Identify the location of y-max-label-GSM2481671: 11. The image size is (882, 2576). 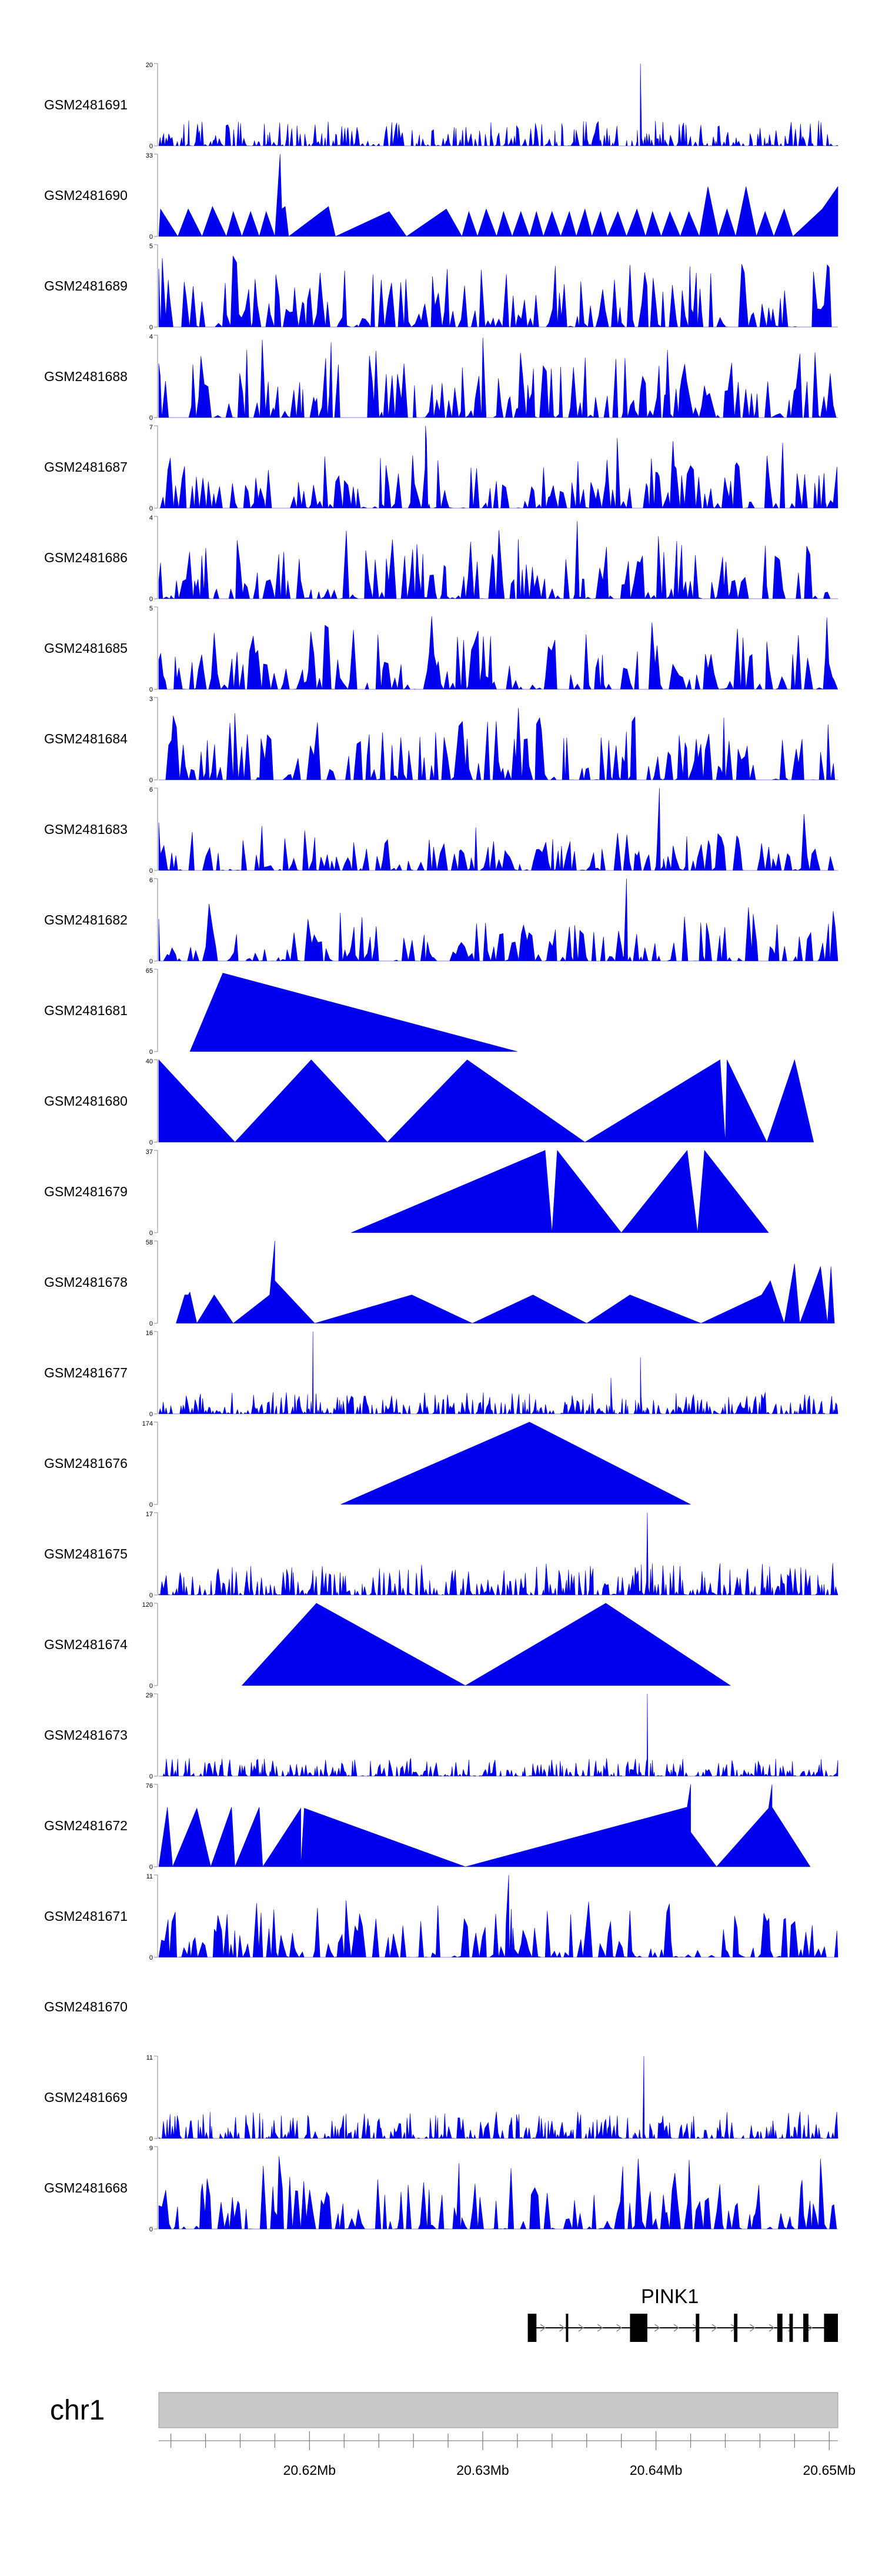
(149, 1876).